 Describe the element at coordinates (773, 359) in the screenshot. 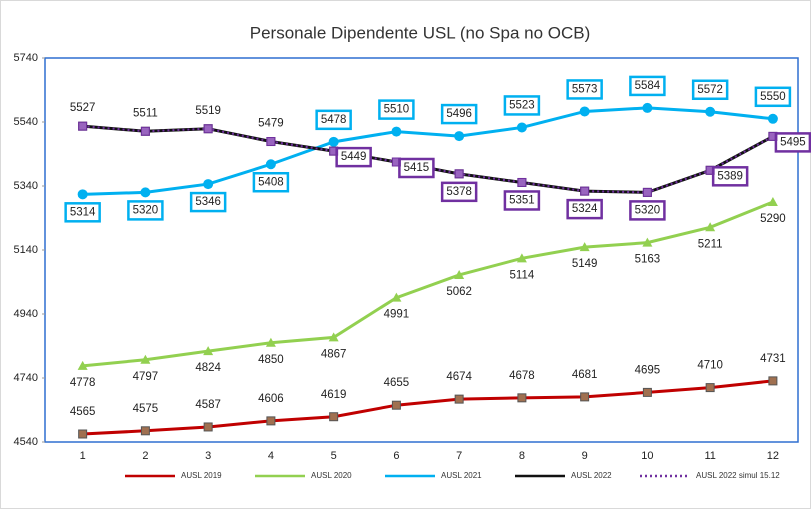

I see `data-label: 4731` at that location.